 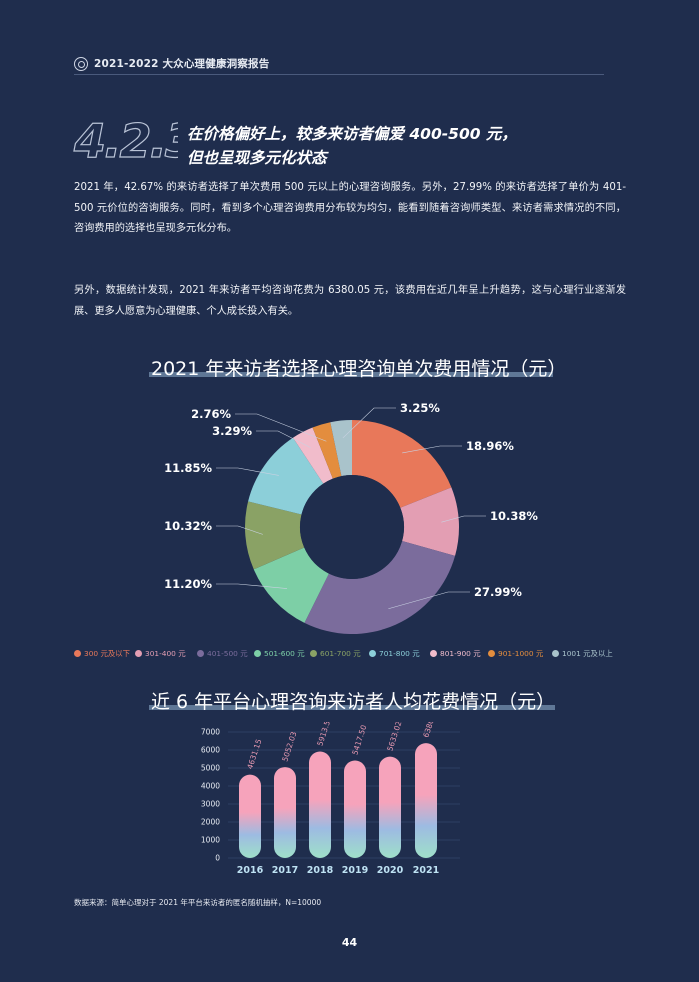 What do you see at coordinates (352, 707) in the screenshot?
I see `bar-title-underline` at bounding box center [352, 707].